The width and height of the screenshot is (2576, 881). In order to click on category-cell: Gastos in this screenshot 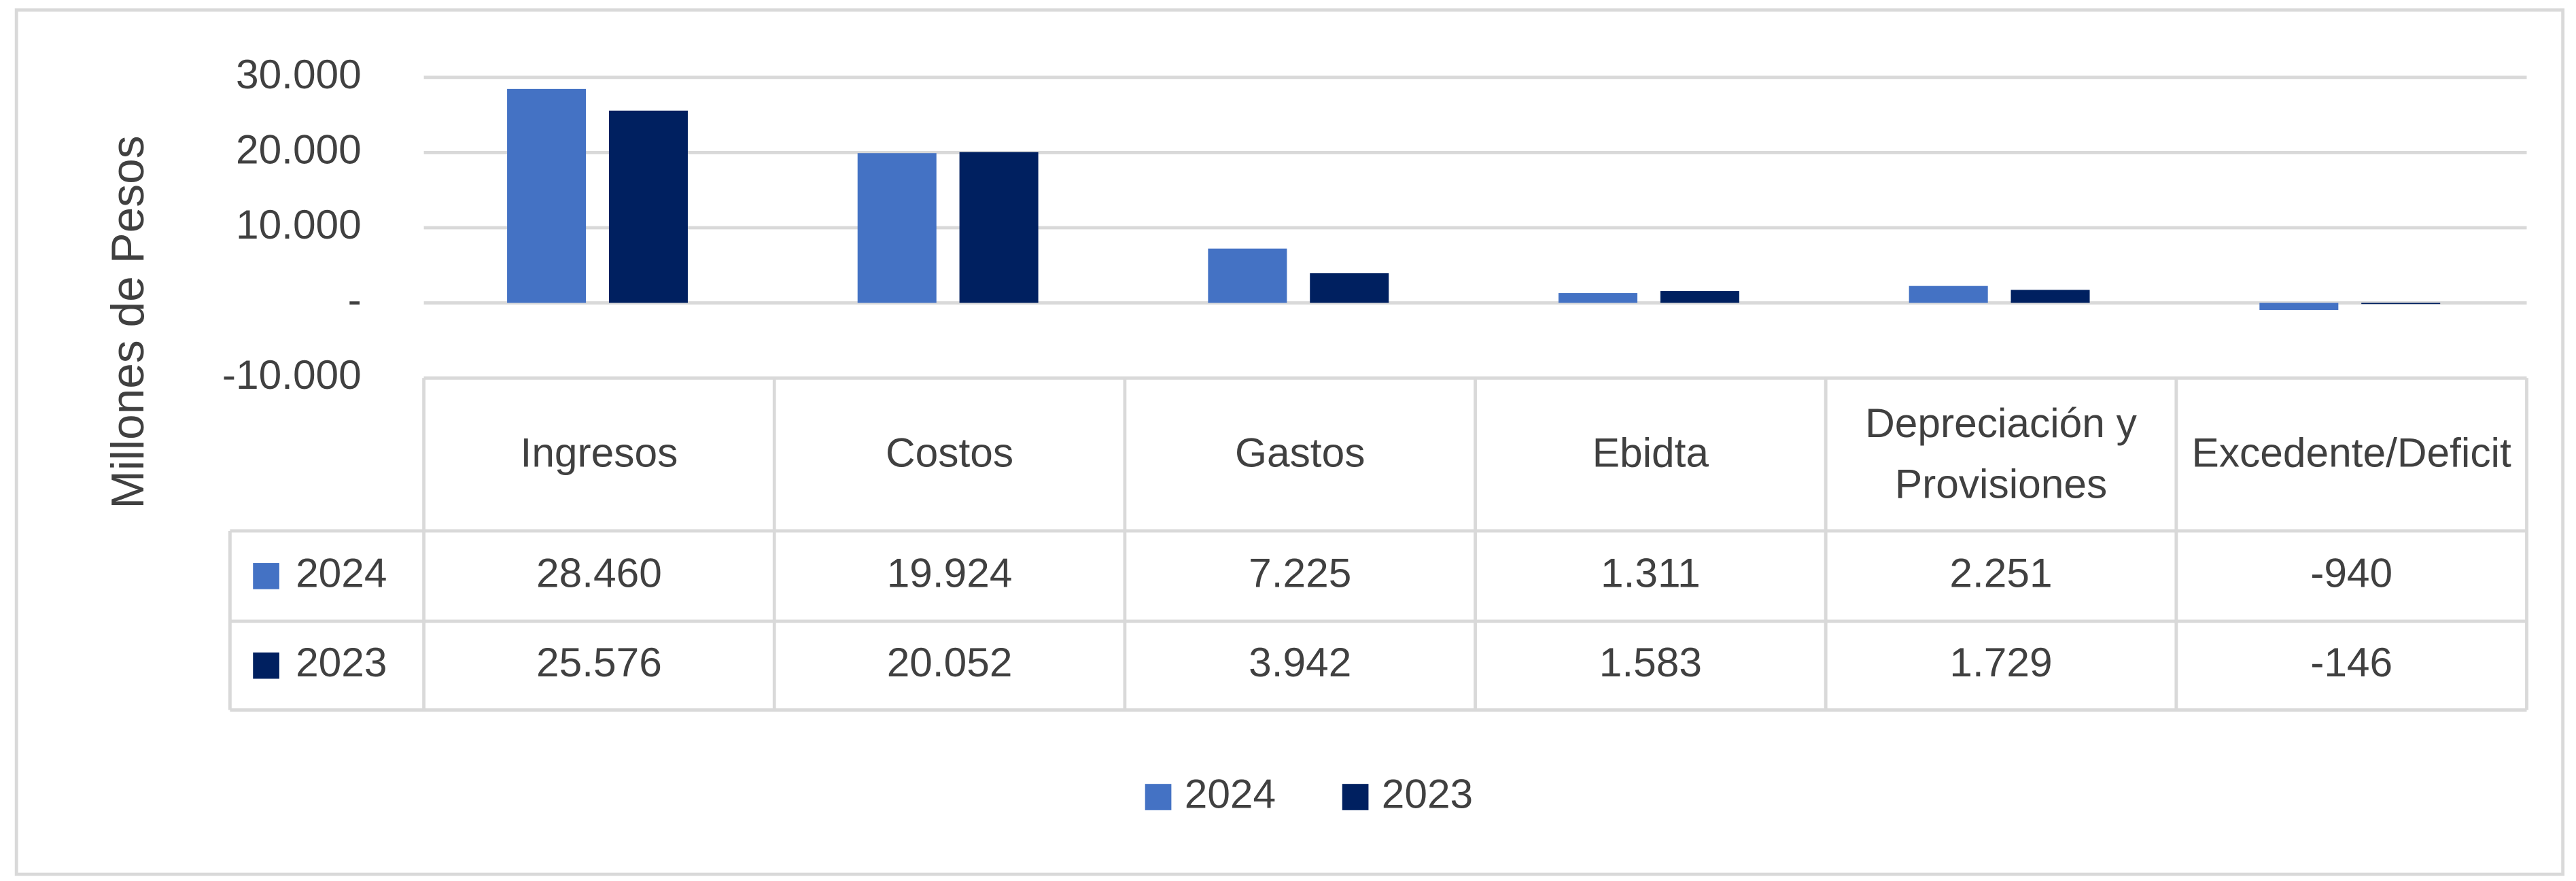, I will do `click(1299, 454)`.